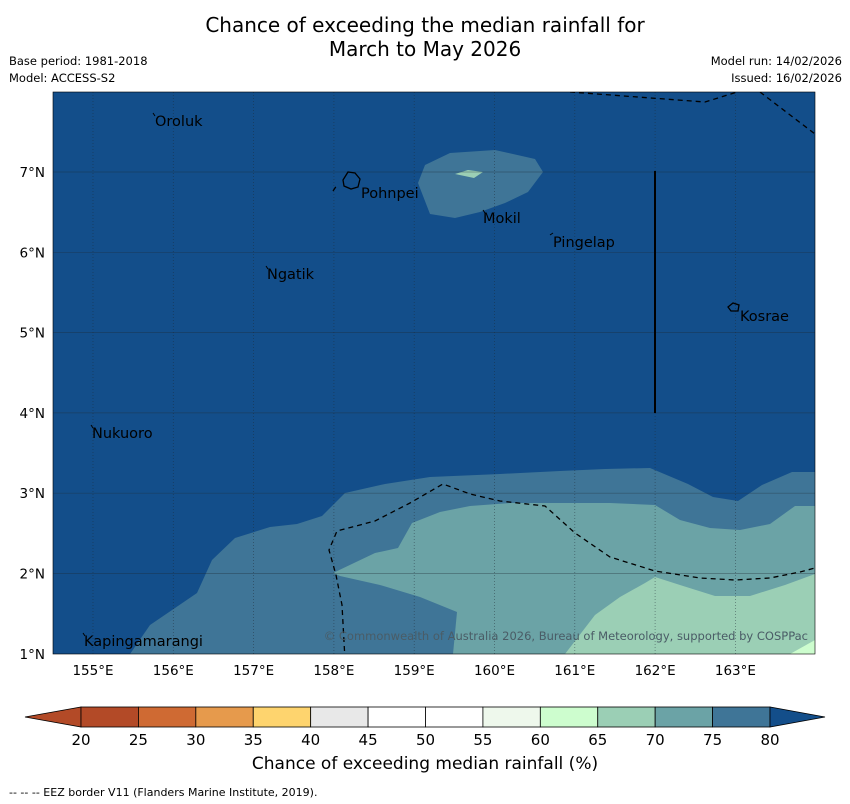 The height and width of the screenshot is (804, 850). I want to click on lat-tick-label: 7°N, so click(32, 173).